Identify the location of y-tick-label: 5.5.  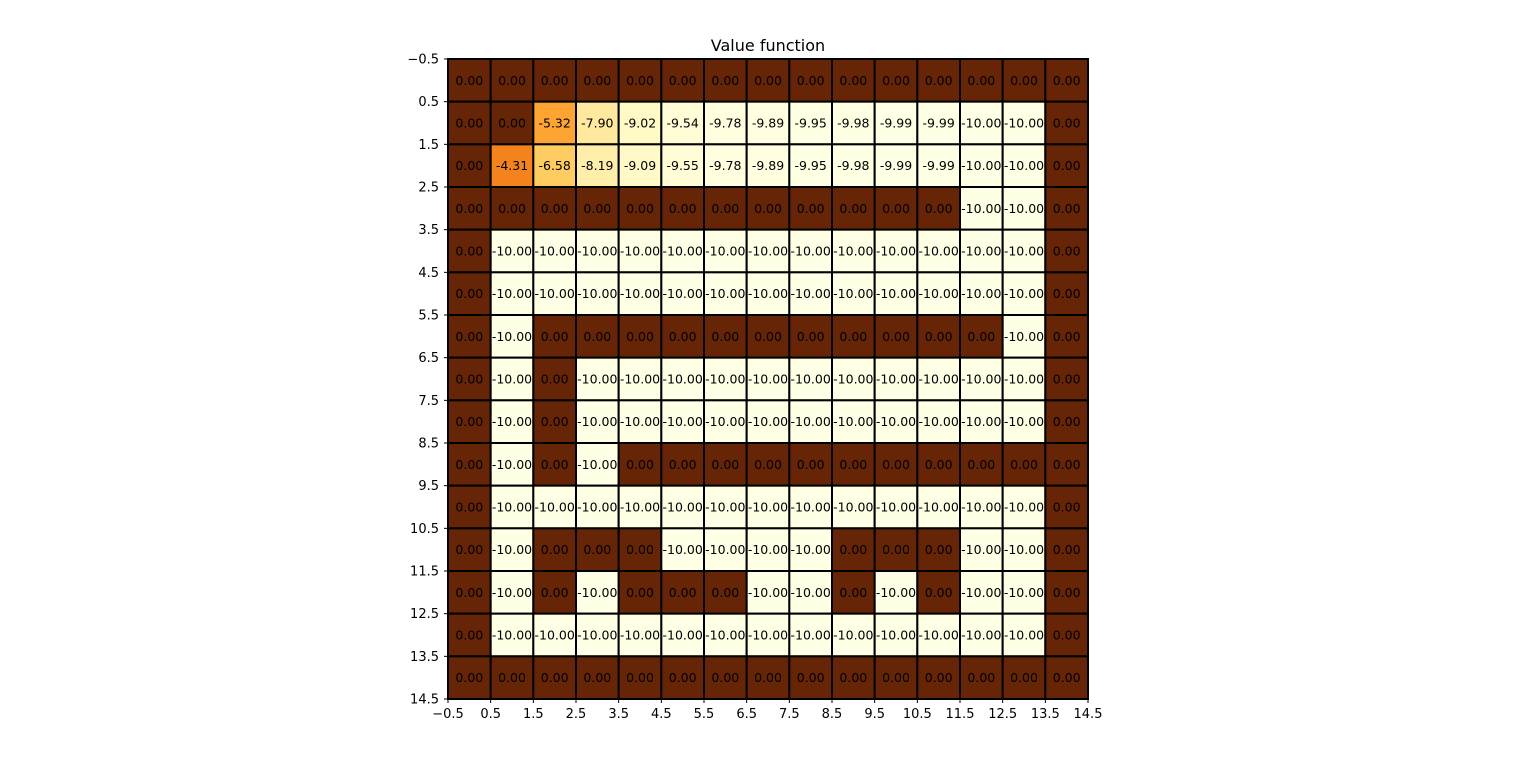
(428, 316).